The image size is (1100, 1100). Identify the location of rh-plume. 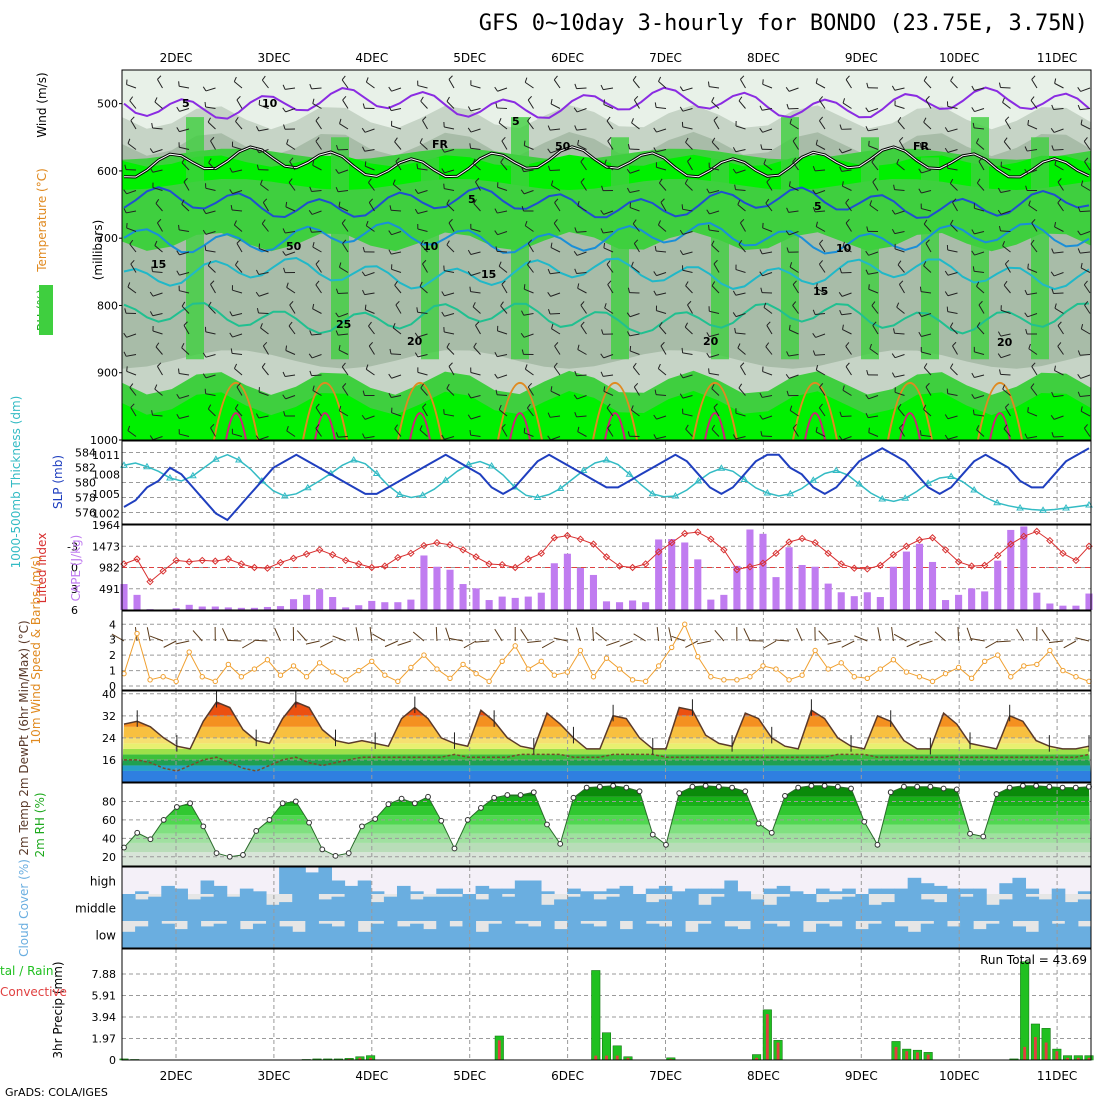
(720, 258).